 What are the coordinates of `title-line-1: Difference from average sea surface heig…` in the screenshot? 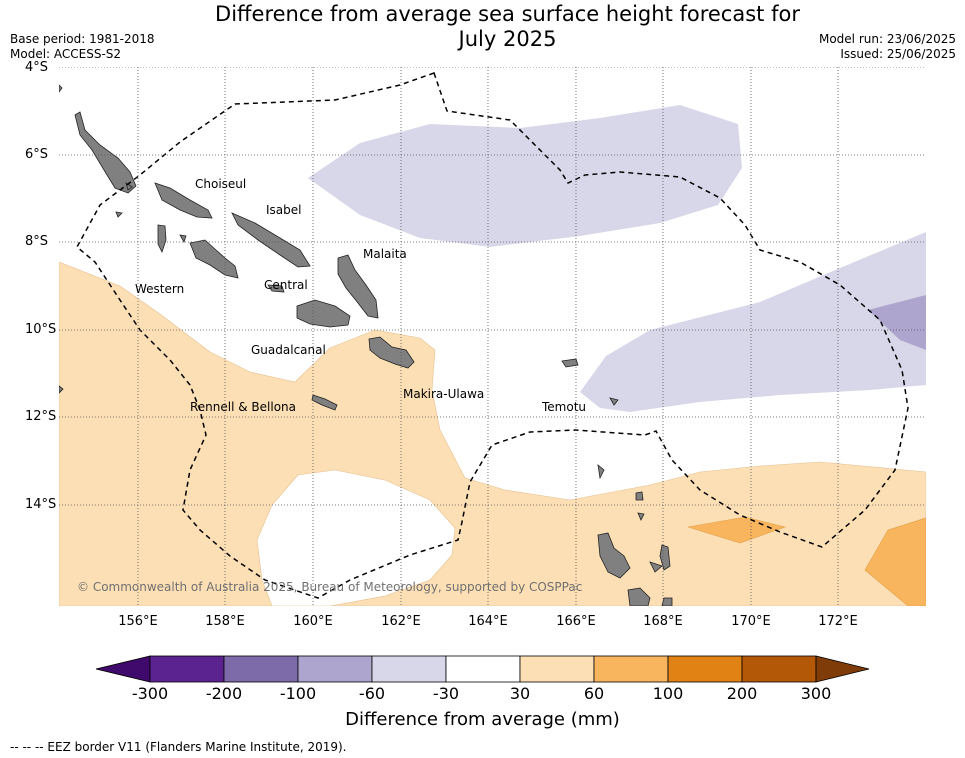 It's located at (507, 14).